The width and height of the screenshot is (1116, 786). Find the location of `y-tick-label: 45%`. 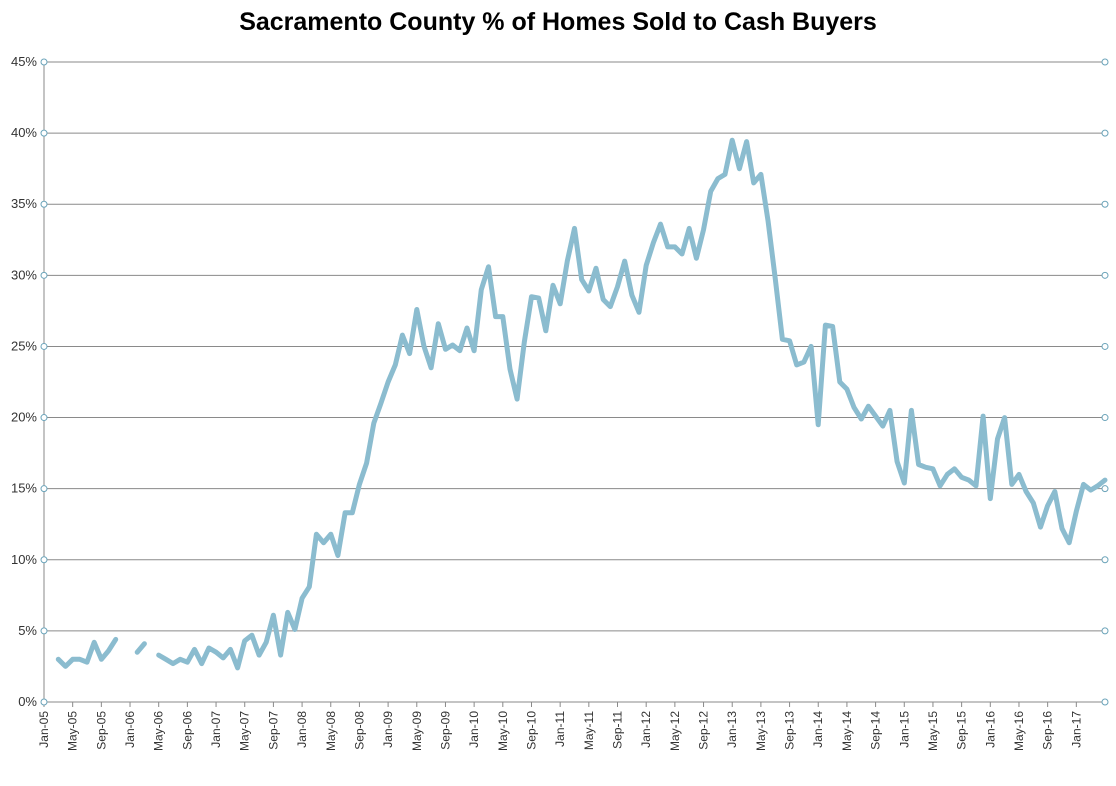

y-tick-label: 45% is located at coordinates (24, 61).